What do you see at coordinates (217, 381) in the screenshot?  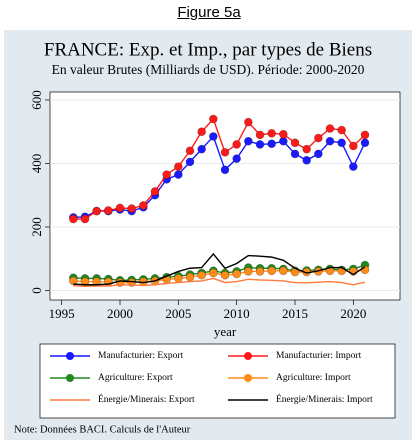 I see `legend` at bounding box center [217, 381].